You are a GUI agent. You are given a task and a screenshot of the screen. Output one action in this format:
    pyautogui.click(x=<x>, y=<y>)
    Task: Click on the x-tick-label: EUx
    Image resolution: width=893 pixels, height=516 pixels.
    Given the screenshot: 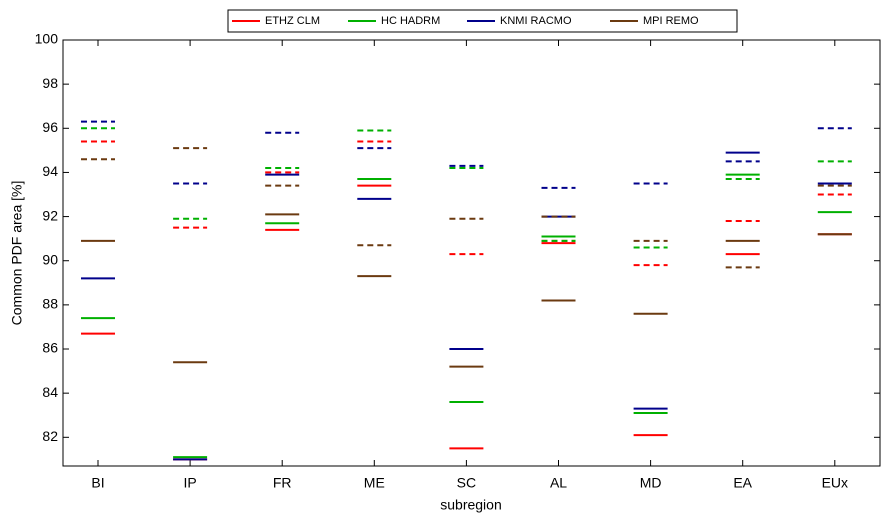 What is the action you would take?
    pyautogui.click(x=835, y=483)
    